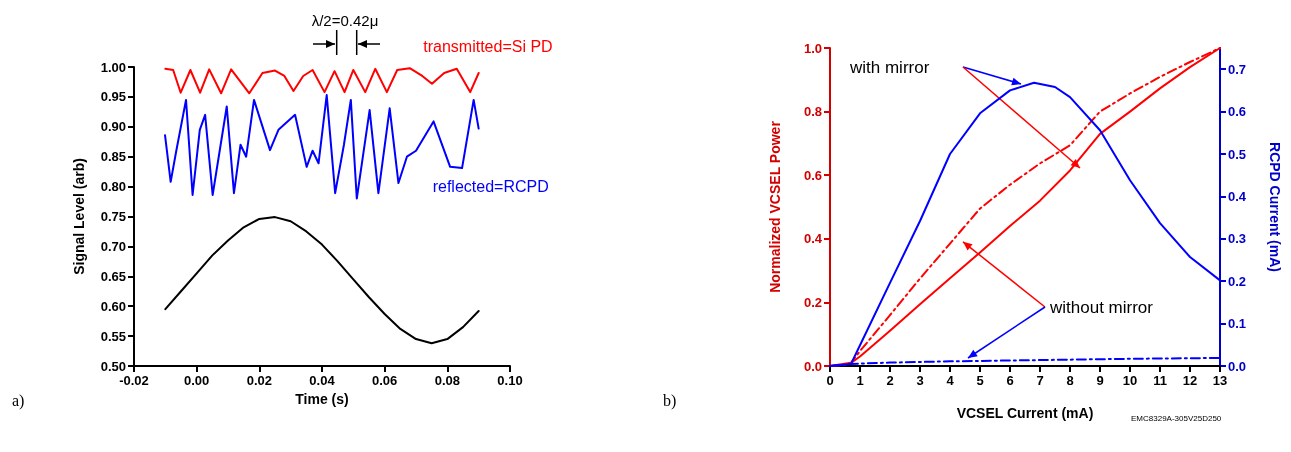 Image resolution: width=1291 pixels, height=452 pixels. Describe the element at coordinates (860, 380) in the screenshot. I see `x-tick-label: 1` at that location.